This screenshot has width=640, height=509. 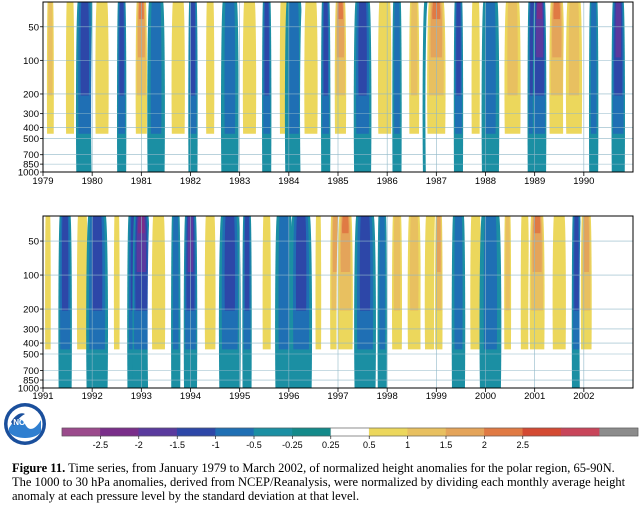 What do you see at coordinates (239, 396) in the screenshot?
I see `x-tick-label: 1995` at bounding box center [239, 396].